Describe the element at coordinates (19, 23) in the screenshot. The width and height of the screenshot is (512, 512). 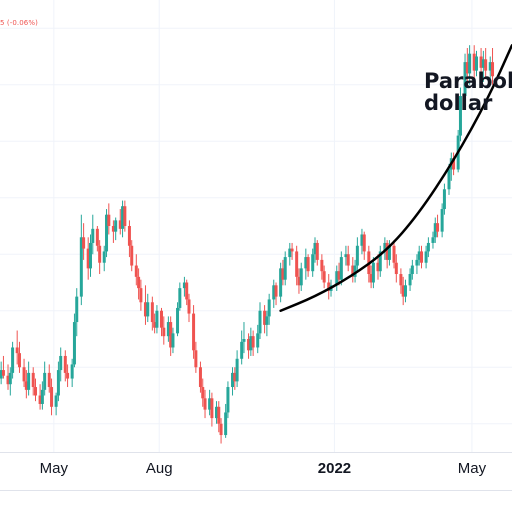
I see `price-change-readout: 5 (-0.06%)` at that location.